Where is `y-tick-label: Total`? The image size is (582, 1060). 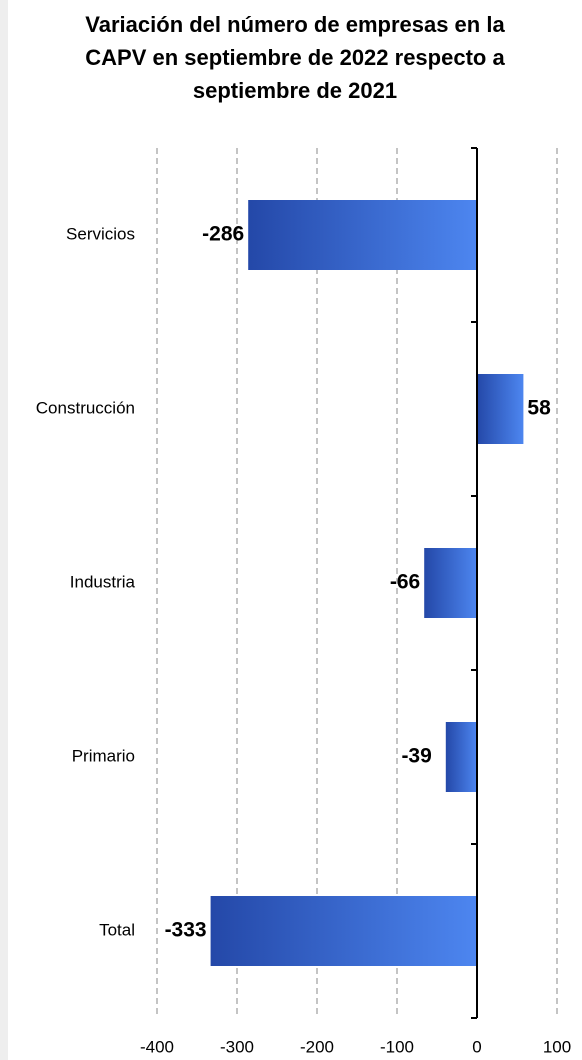
y-tick-label: Total is located at coordinates (117, 929).